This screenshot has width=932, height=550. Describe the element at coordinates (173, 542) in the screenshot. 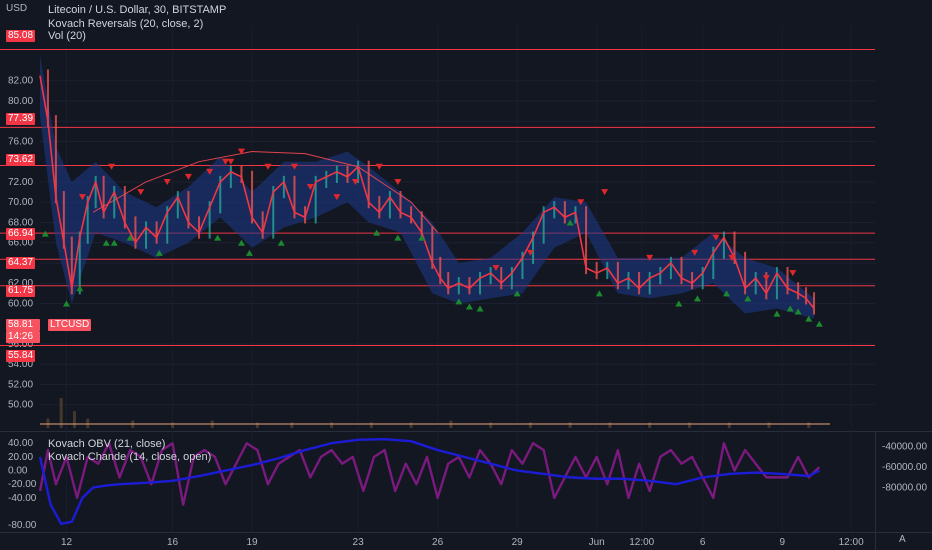

I see `x-tick-label-1: 16` at that location.